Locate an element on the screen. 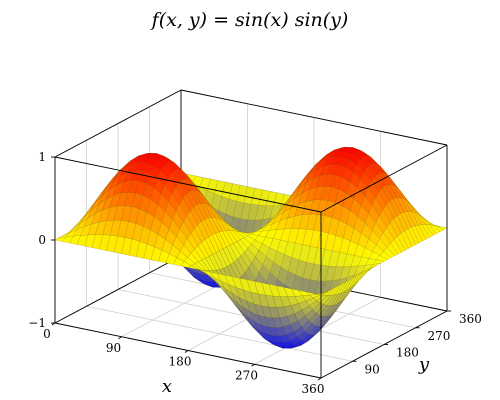  y-tick-label: 360 is located at coordinates (470, 319).